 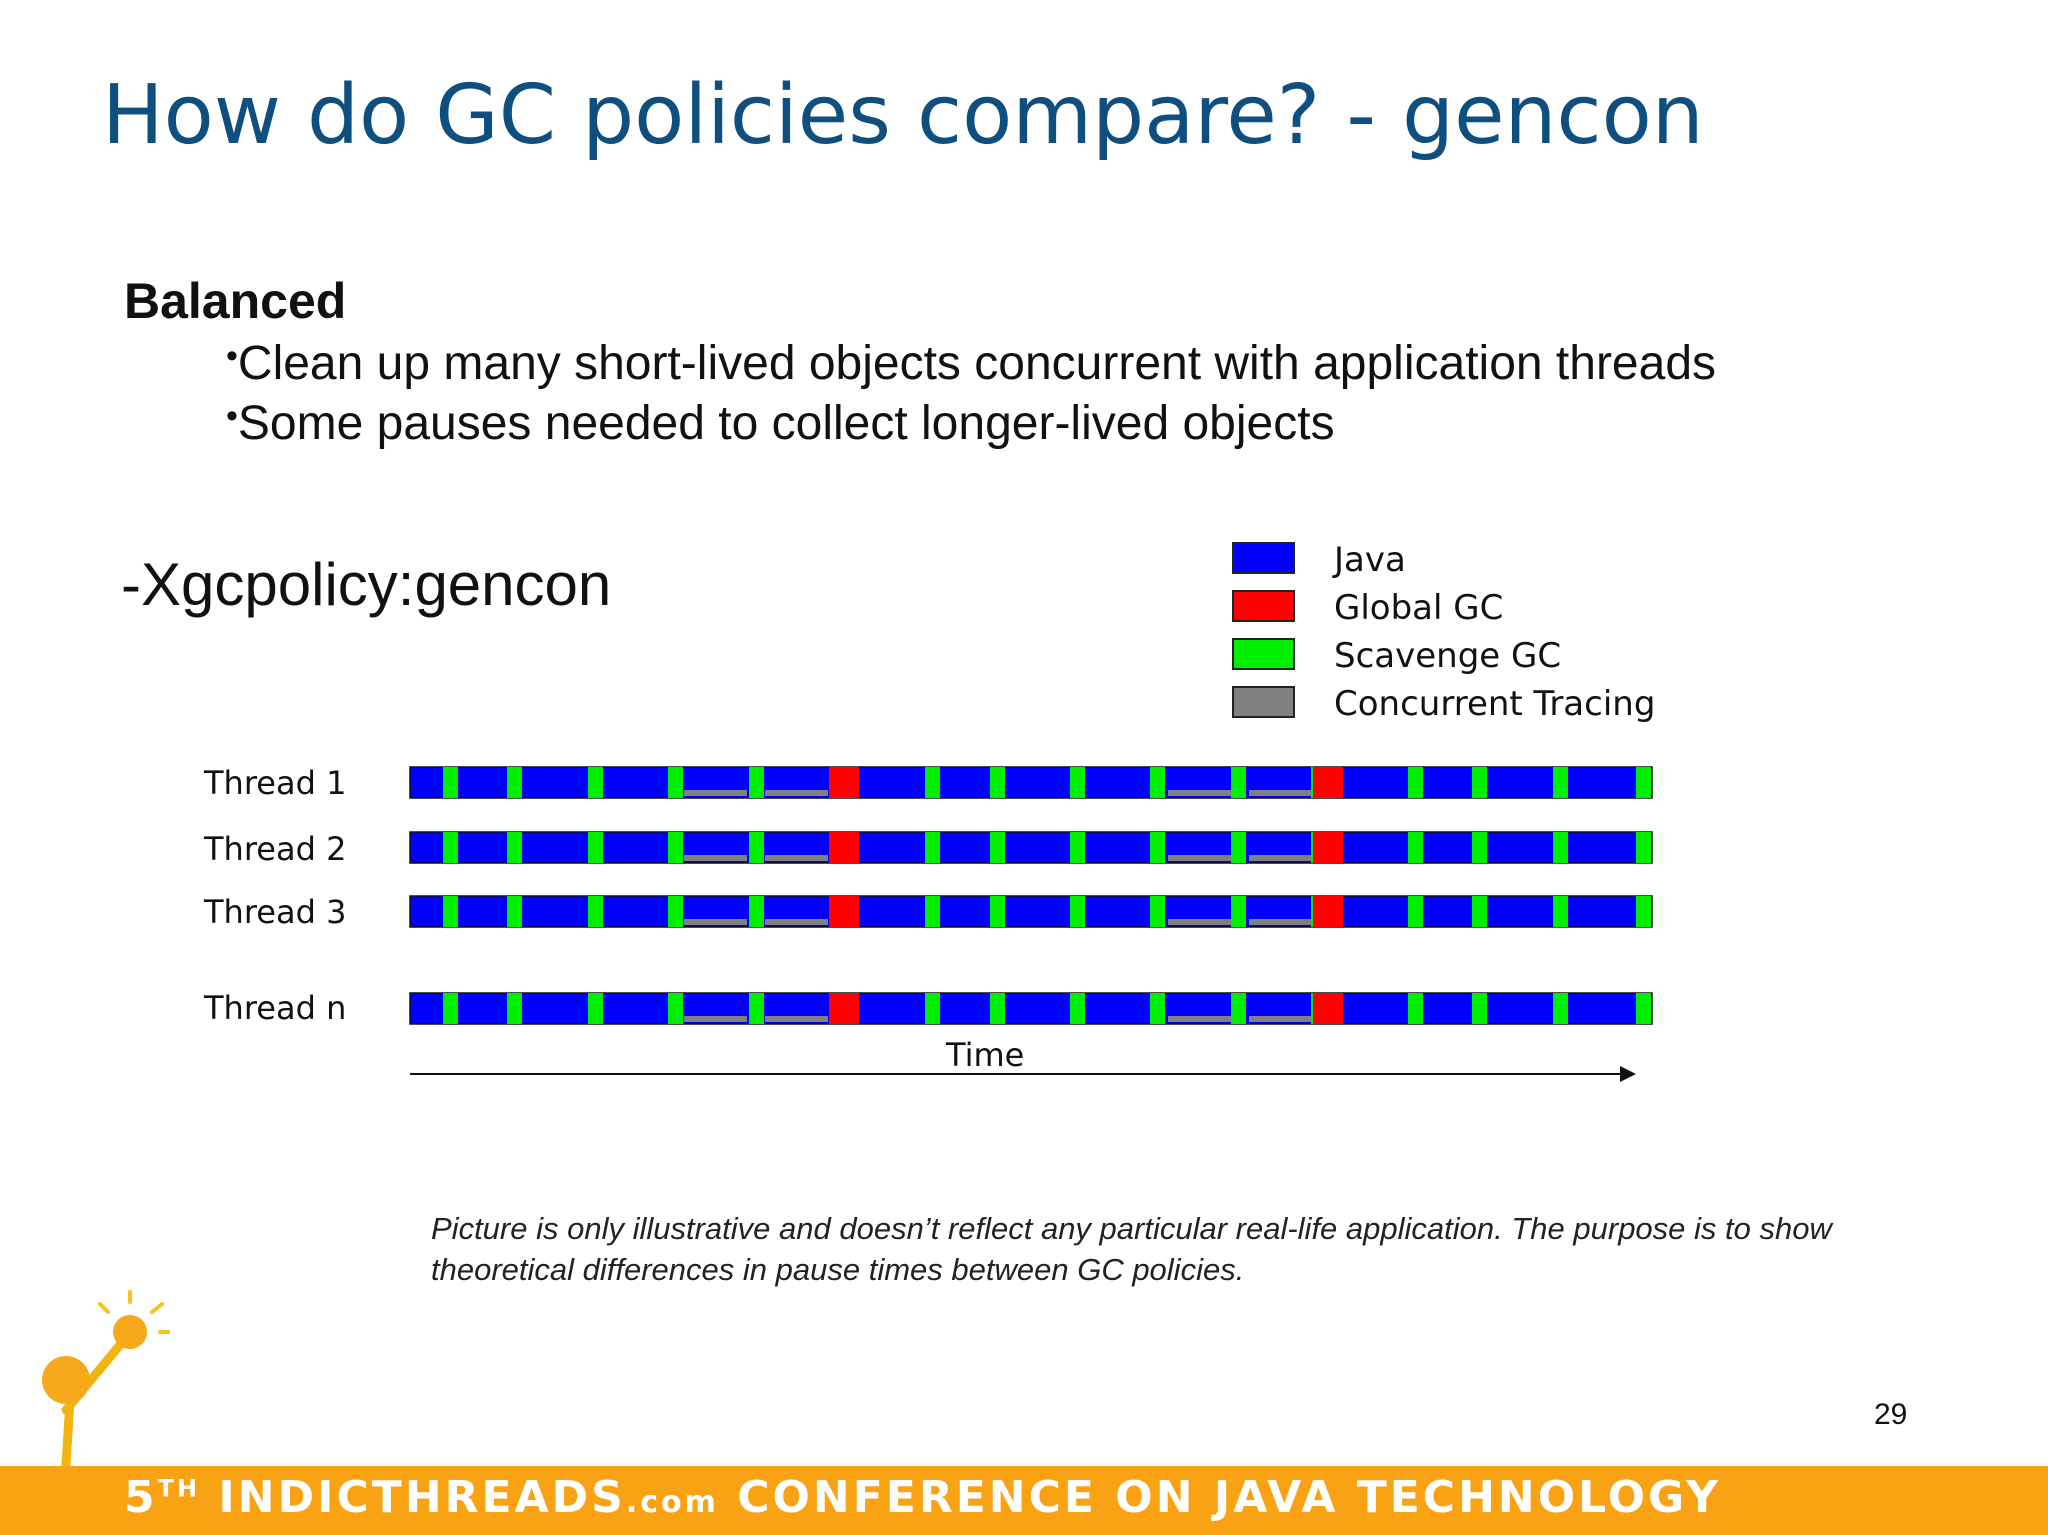 I want to click on footer-ordinal: 5, so click(x=141, y=1497).